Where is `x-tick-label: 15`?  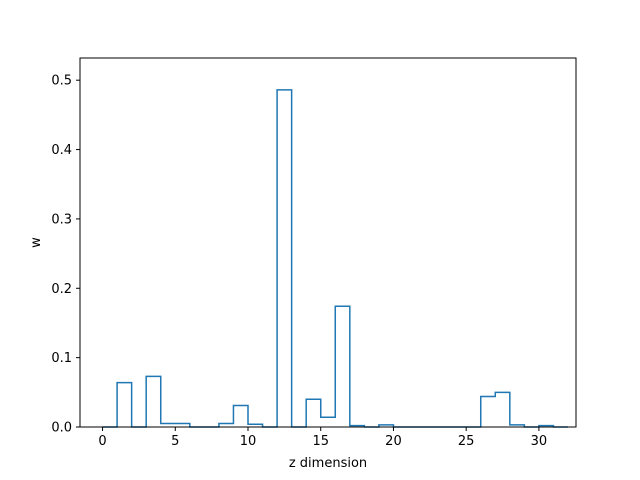
x-tick-label: 15 is located at coordinates (320, 441).